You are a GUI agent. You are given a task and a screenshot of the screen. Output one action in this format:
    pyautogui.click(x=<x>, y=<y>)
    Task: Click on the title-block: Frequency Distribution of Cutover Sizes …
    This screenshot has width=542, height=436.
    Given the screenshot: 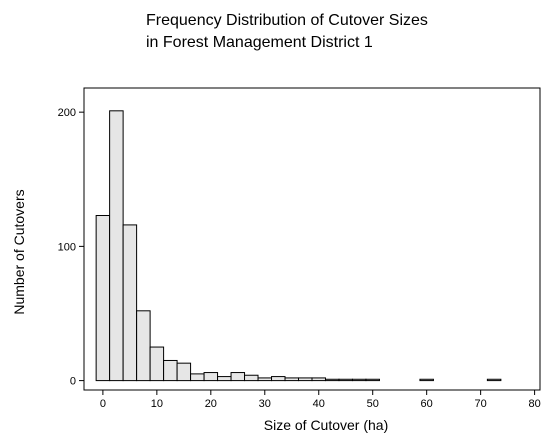 What is the action you would take?
    pyautogui.click(x=287, y=32)
    